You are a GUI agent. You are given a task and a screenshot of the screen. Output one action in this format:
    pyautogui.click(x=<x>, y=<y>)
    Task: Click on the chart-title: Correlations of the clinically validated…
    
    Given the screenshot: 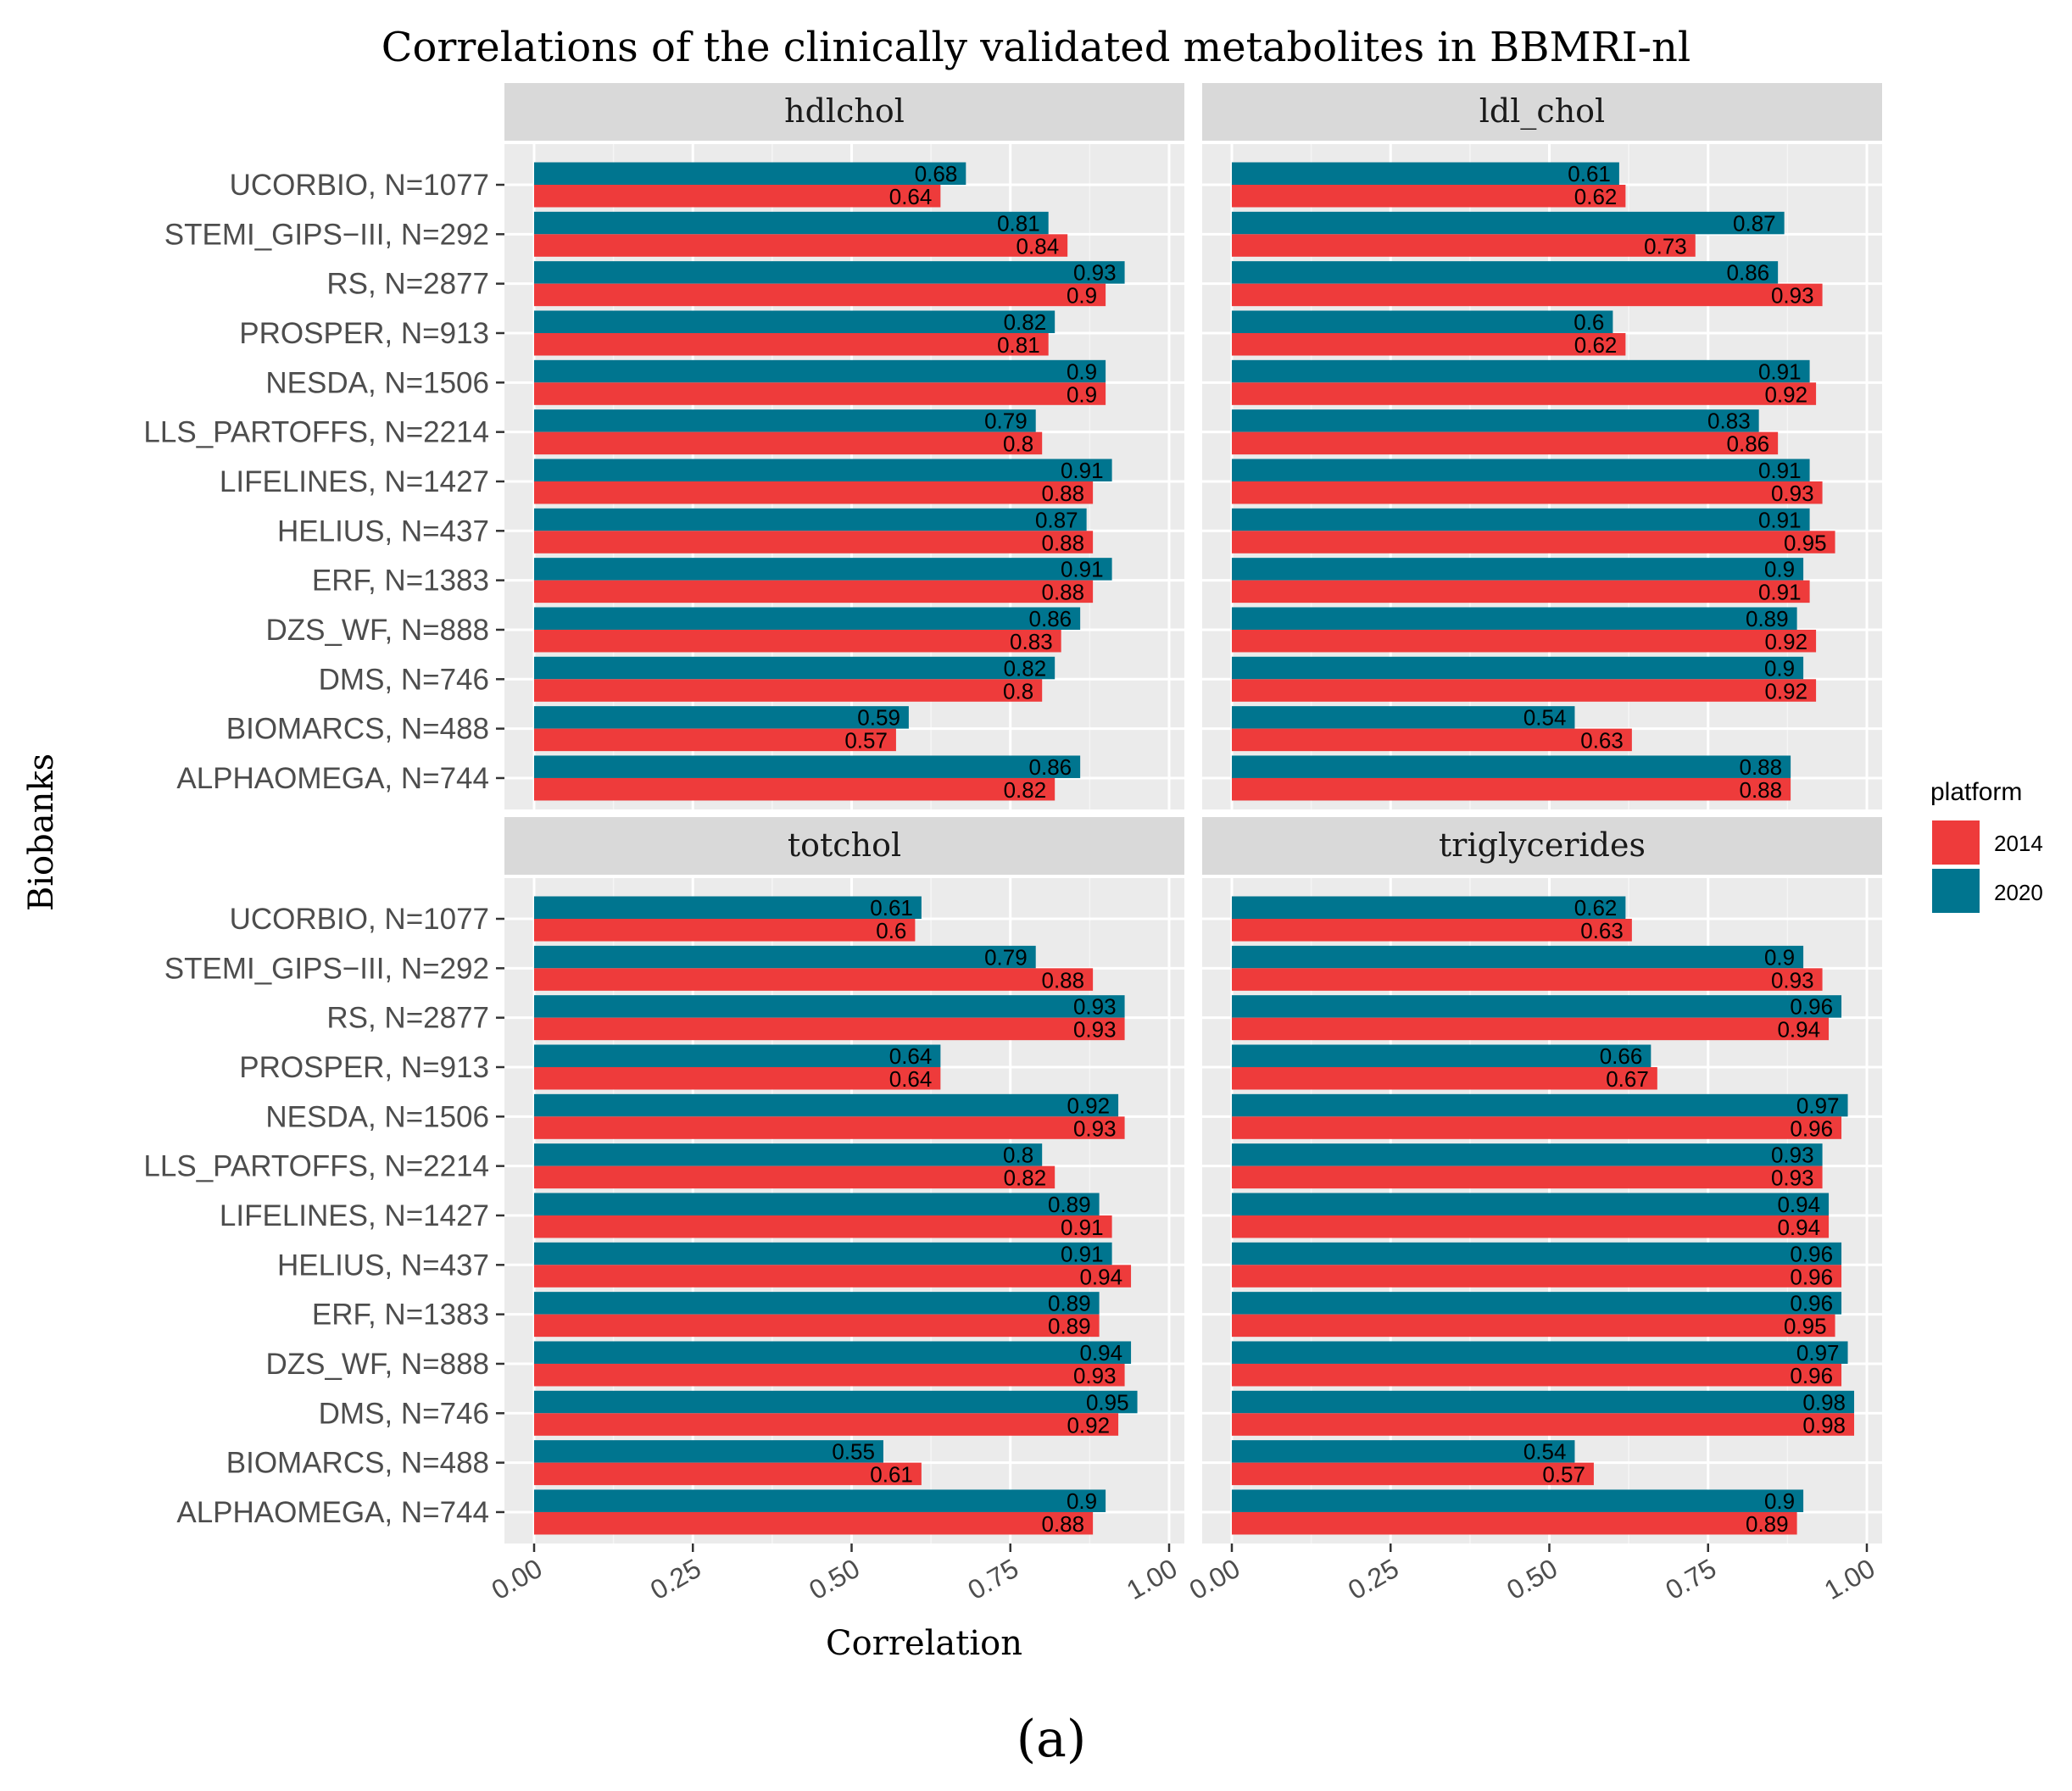 What is the action you would take?
    pyautogui.click(x=1036, y=48)
    